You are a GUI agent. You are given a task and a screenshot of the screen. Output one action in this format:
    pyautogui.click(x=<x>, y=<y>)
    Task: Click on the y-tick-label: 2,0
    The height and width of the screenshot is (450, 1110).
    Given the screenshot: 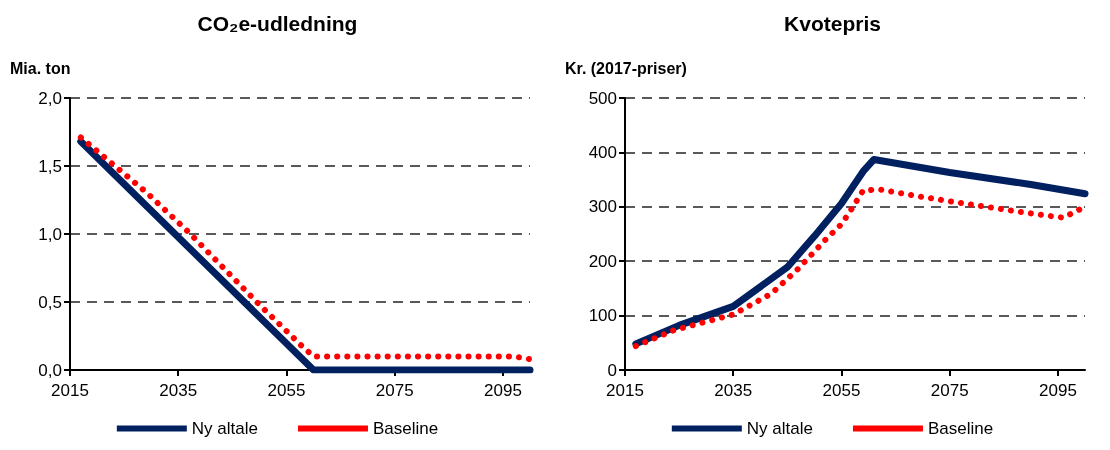 What is the action you would take?
    pyautogui.click(x=50, y=98)
    